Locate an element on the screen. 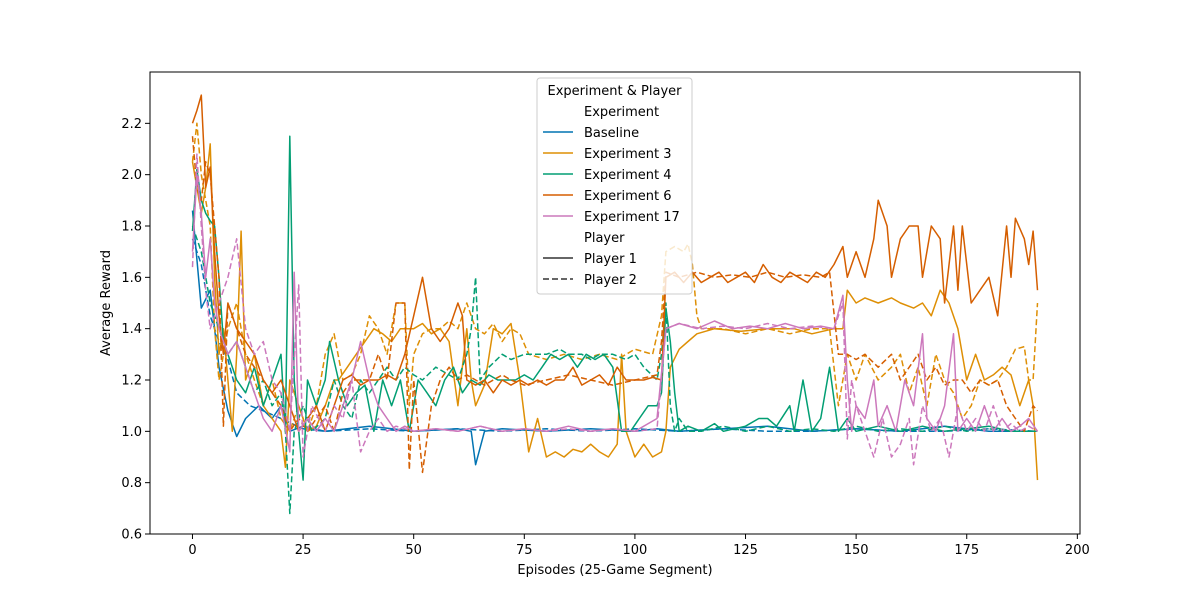  legend-frame is located at coordinates (614, 186).